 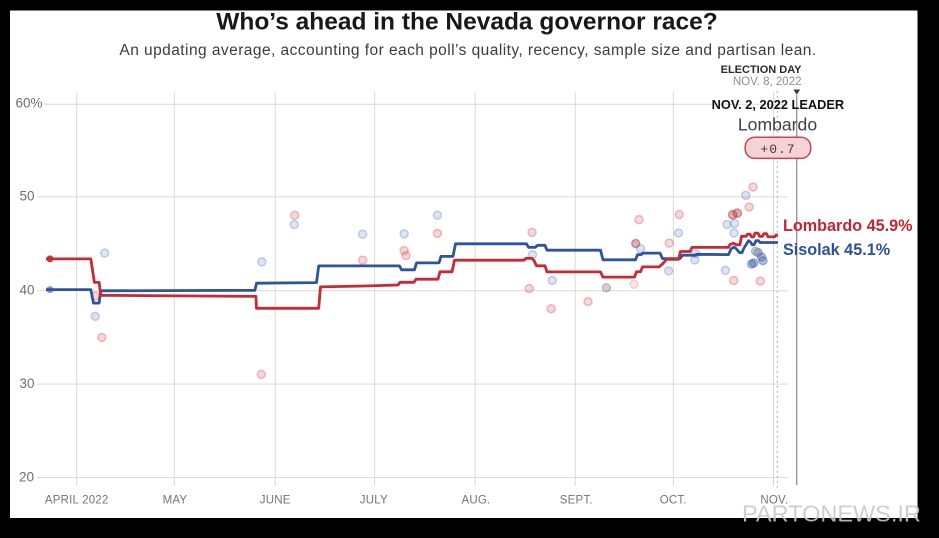 What do you see at coordinates (466, 22) in the screenshot?
I see `svg-text:Who’s ahead in the Nevada gove: Who’s ahead in the Nevada governor race?` at bounding box center [466, 22].